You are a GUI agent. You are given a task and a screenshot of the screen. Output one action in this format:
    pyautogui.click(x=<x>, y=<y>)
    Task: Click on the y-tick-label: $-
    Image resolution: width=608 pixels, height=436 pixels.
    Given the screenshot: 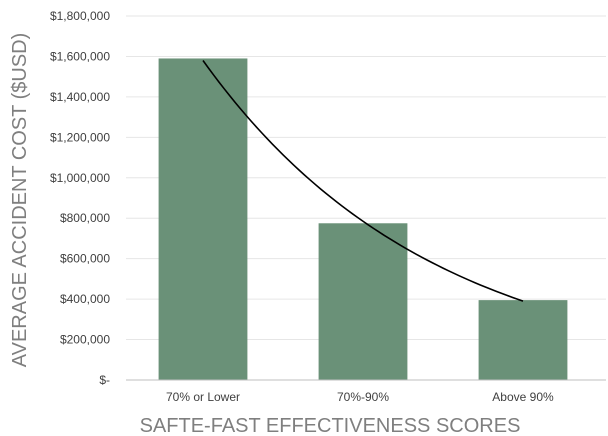 What is the action you would take?
    pyautogui.click(x=104, y=380)
    